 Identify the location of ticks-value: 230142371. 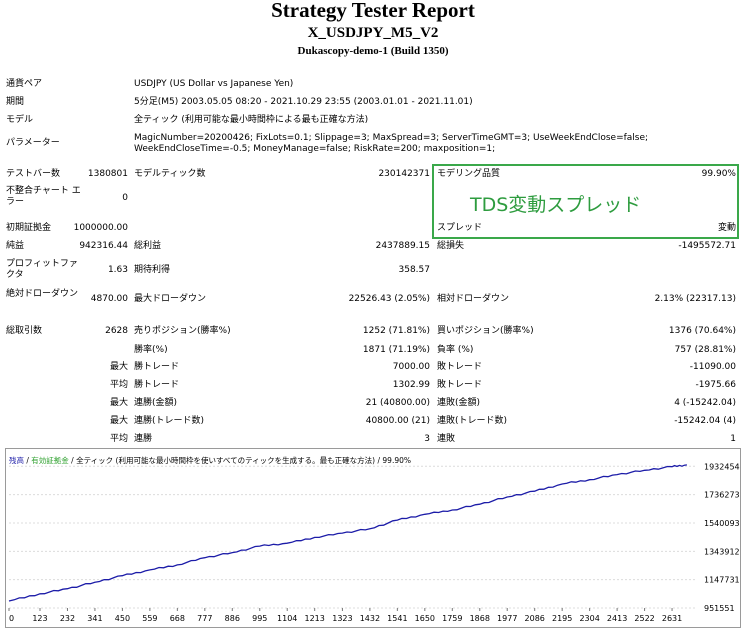
(404, 174).